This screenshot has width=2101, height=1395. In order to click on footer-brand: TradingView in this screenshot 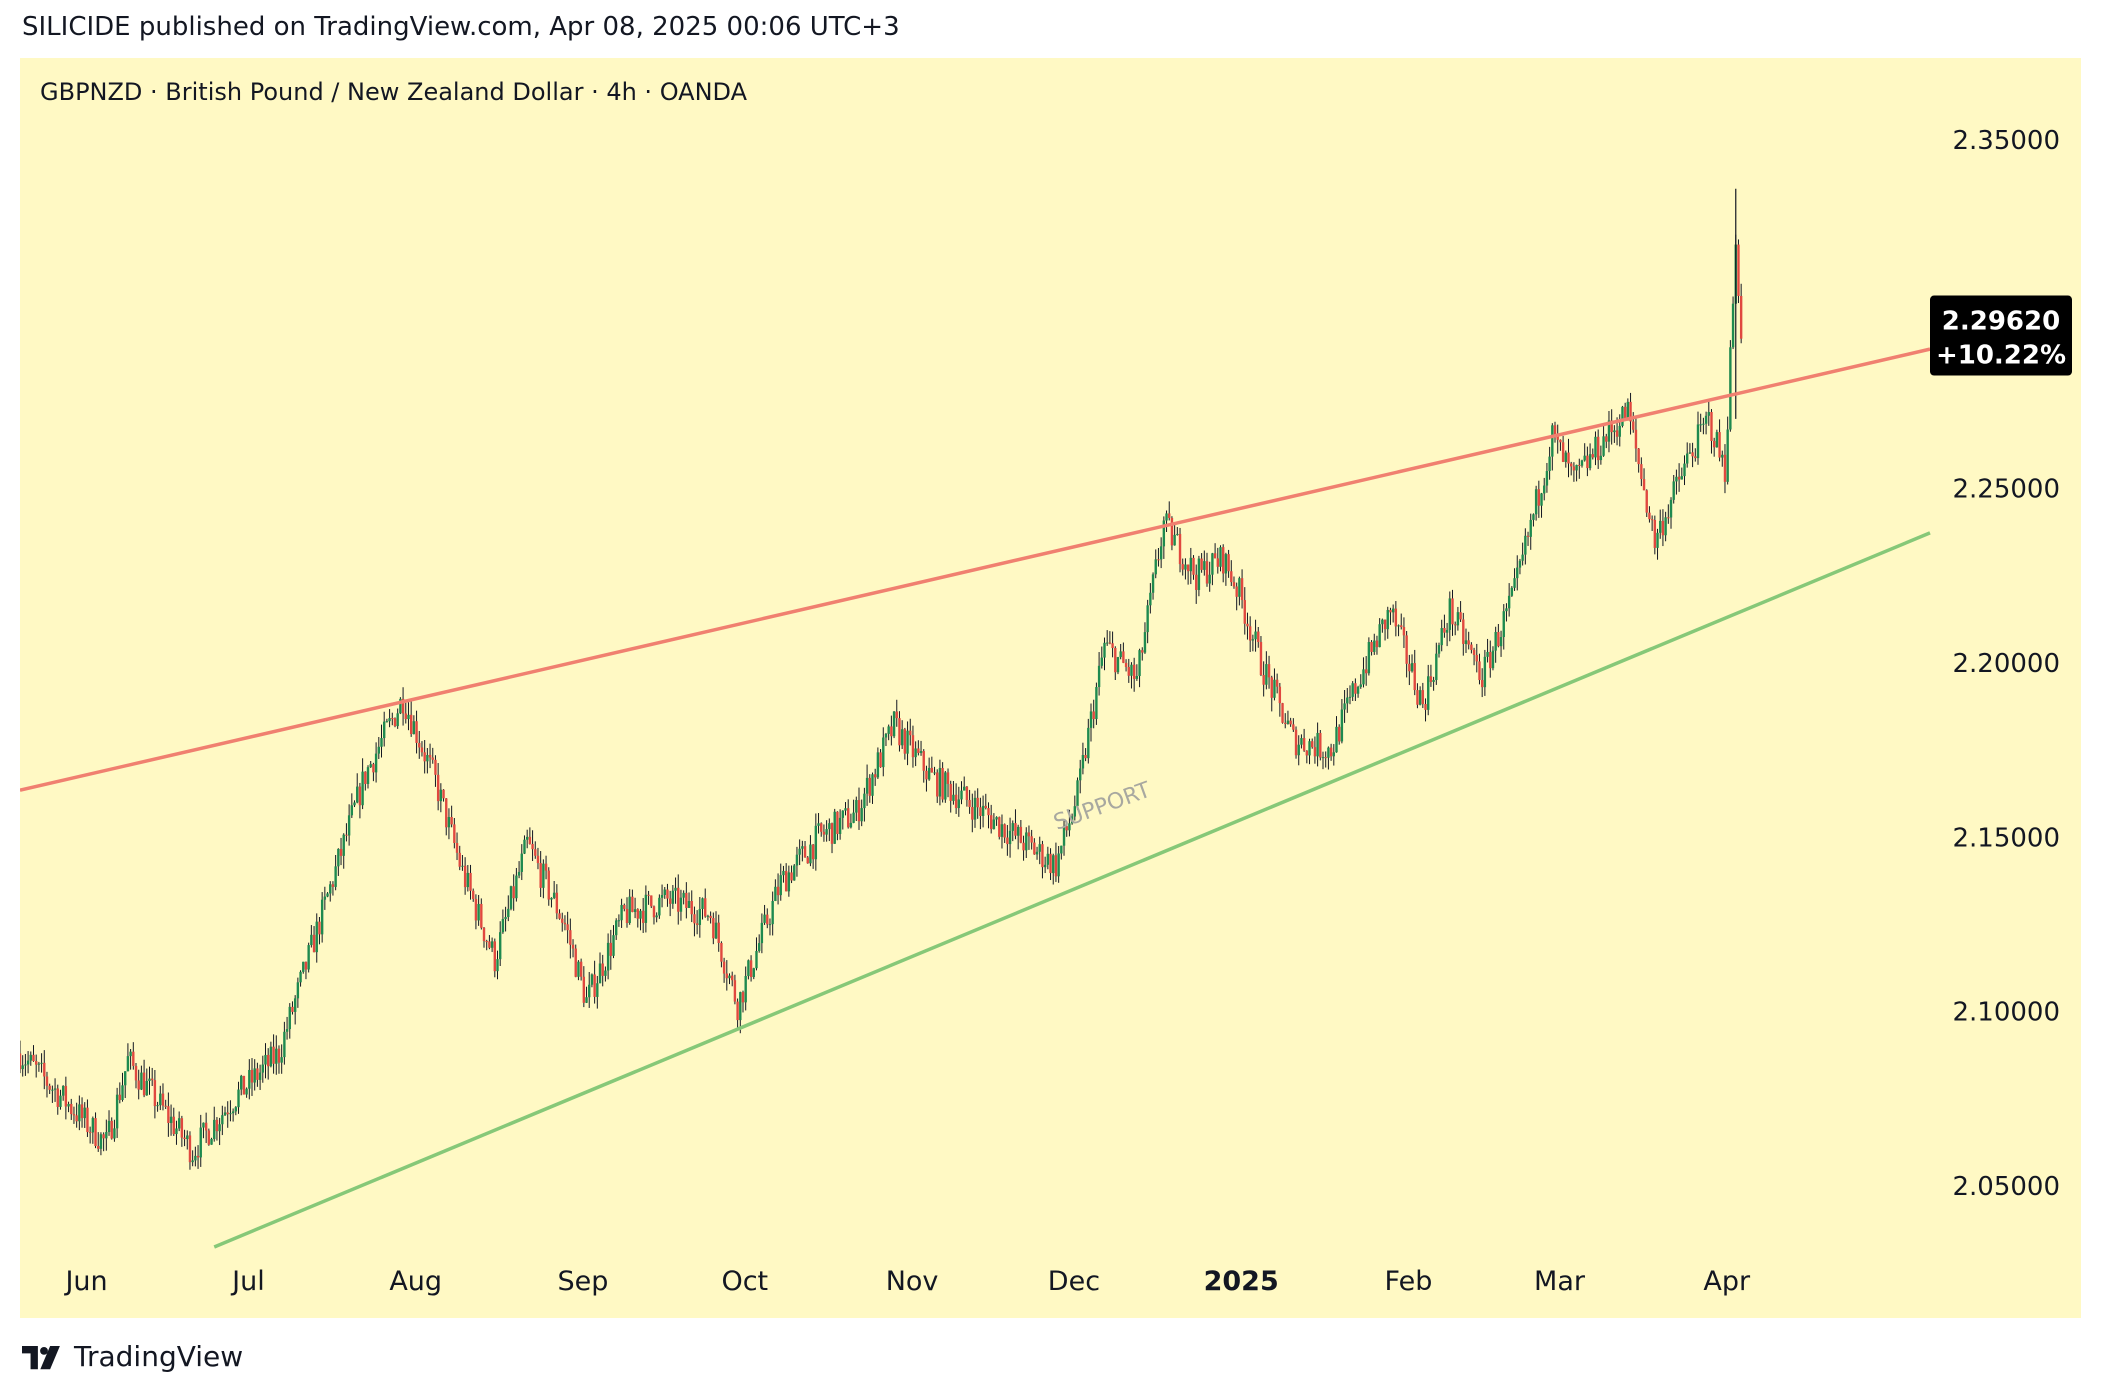, I will do `click(132, 1356)`.